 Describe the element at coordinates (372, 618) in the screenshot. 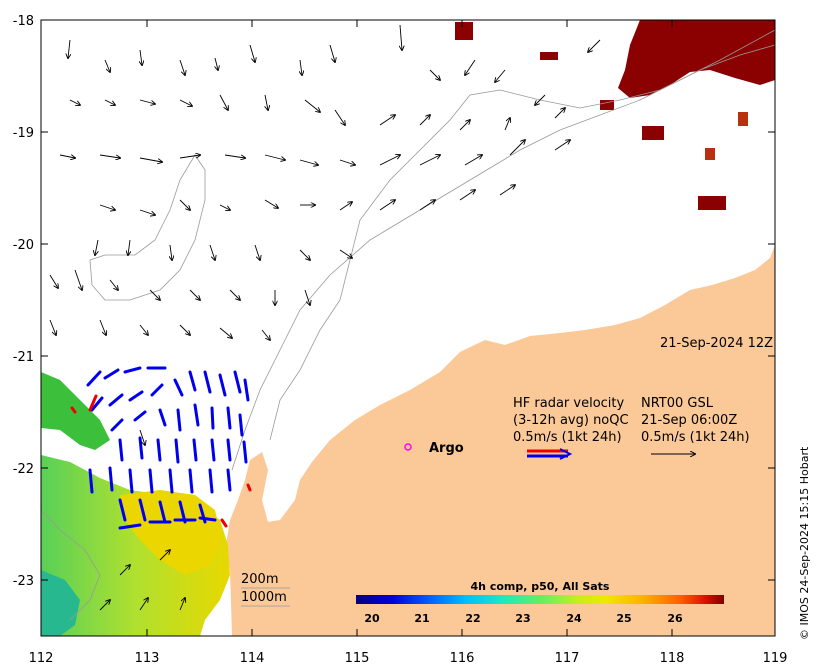

I see `svg-text: 20` at that location.